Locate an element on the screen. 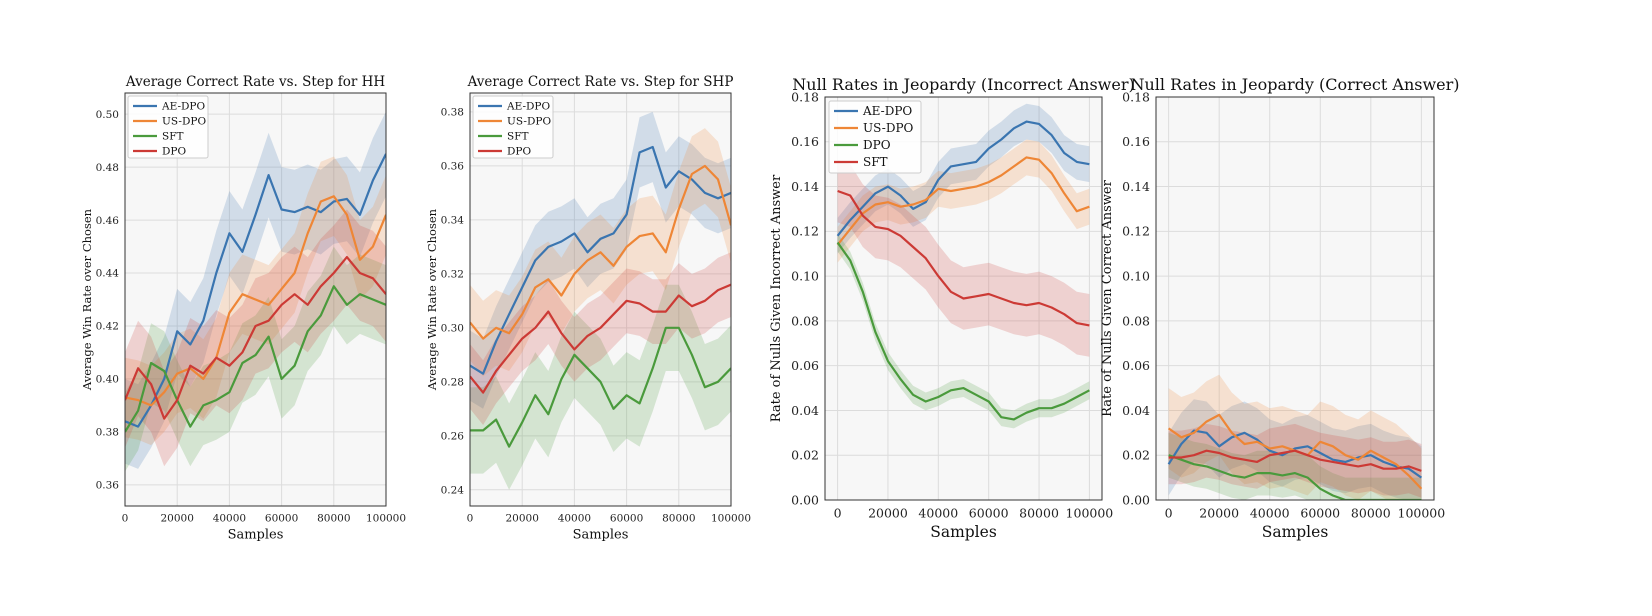 The image size is (1652, 616). y-tick-label: 0.46 is located at coordinates (108, 221).